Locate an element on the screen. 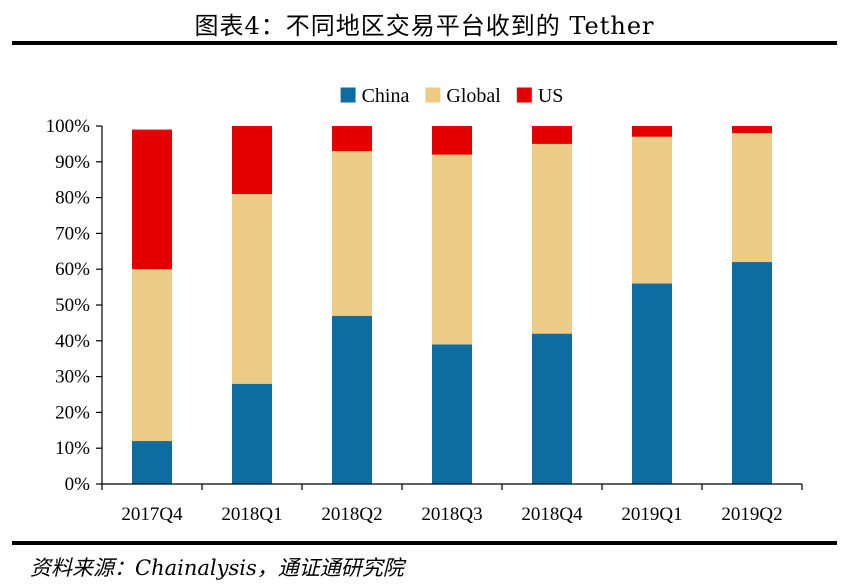 The height and width of the screenshot is (588, 849). source-note: 资料来源：Chainalysis，通证通研究院 is located at coordinates (217, 568).